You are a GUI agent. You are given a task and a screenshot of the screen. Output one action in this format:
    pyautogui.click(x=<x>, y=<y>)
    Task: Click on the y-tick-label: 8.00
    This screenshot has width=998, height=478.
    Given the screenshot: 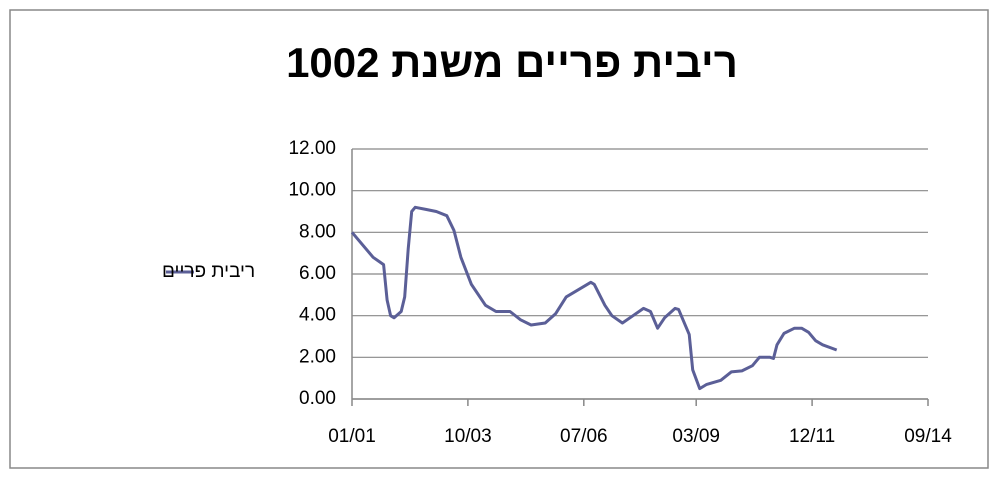 What is the action you would take?
    pyautogui.click(x=317, y=231)
    